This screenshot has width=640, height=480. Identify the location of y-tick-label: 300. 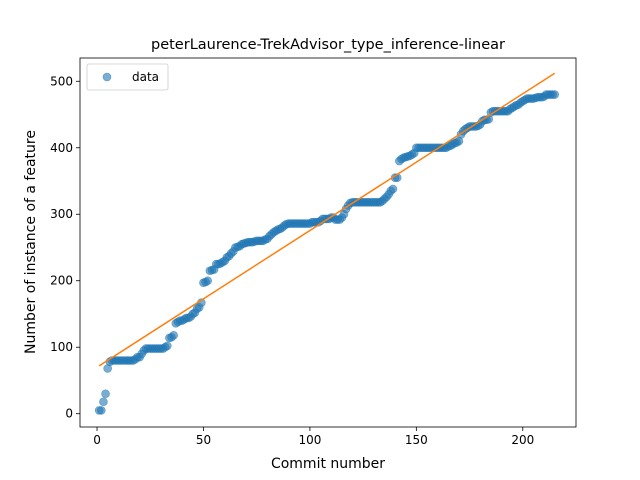
(61, 214).